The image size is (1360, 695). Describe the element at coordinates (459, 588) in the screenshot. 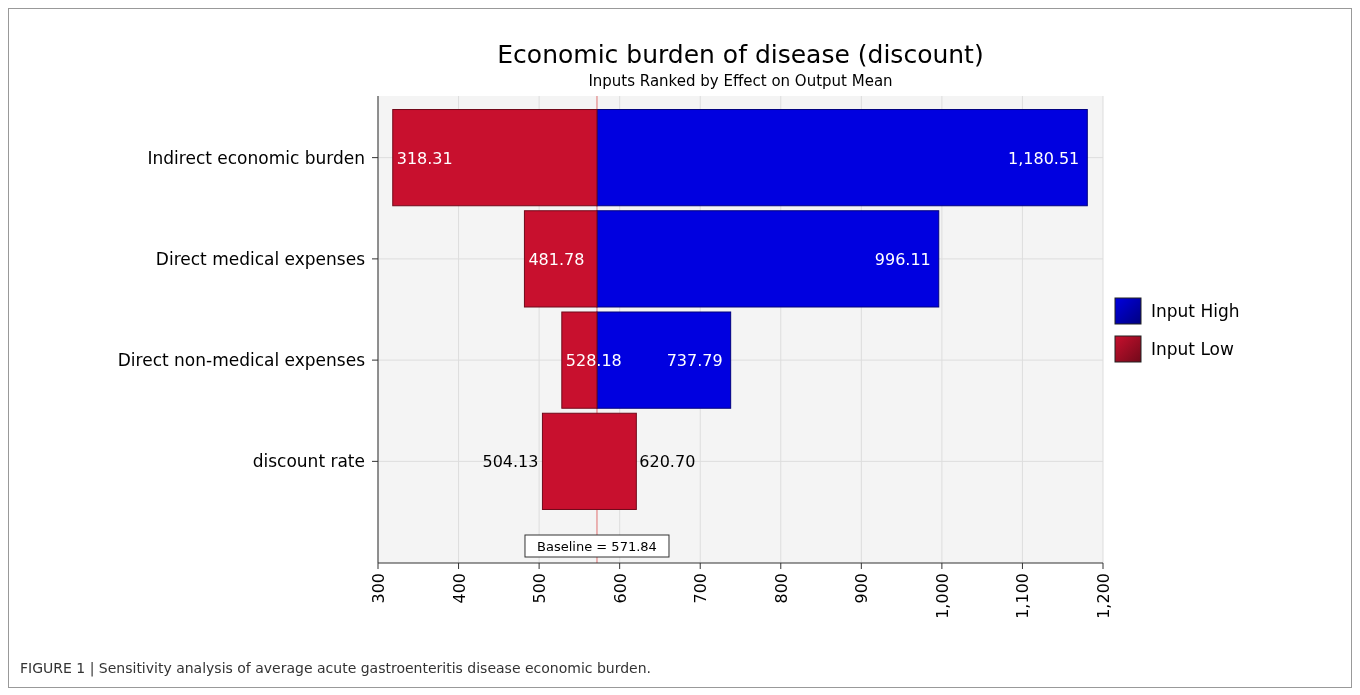

I see `x-tick-label: 400` at that location.